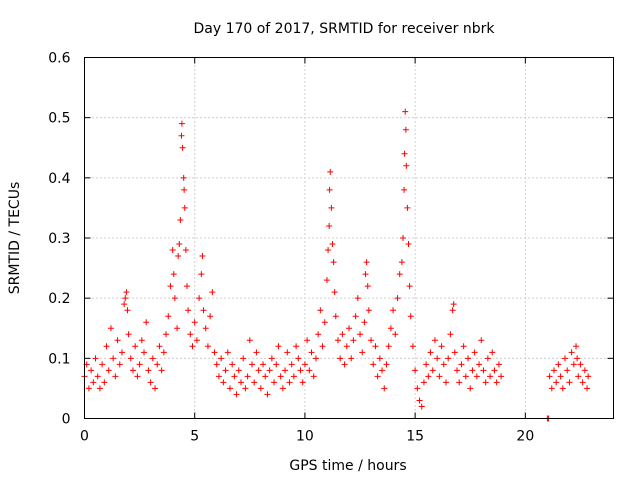  Describe the element at coordinates (15, 238) in the screenshot. I see `y-axis-title: SRMTID / TECUs` at that location.